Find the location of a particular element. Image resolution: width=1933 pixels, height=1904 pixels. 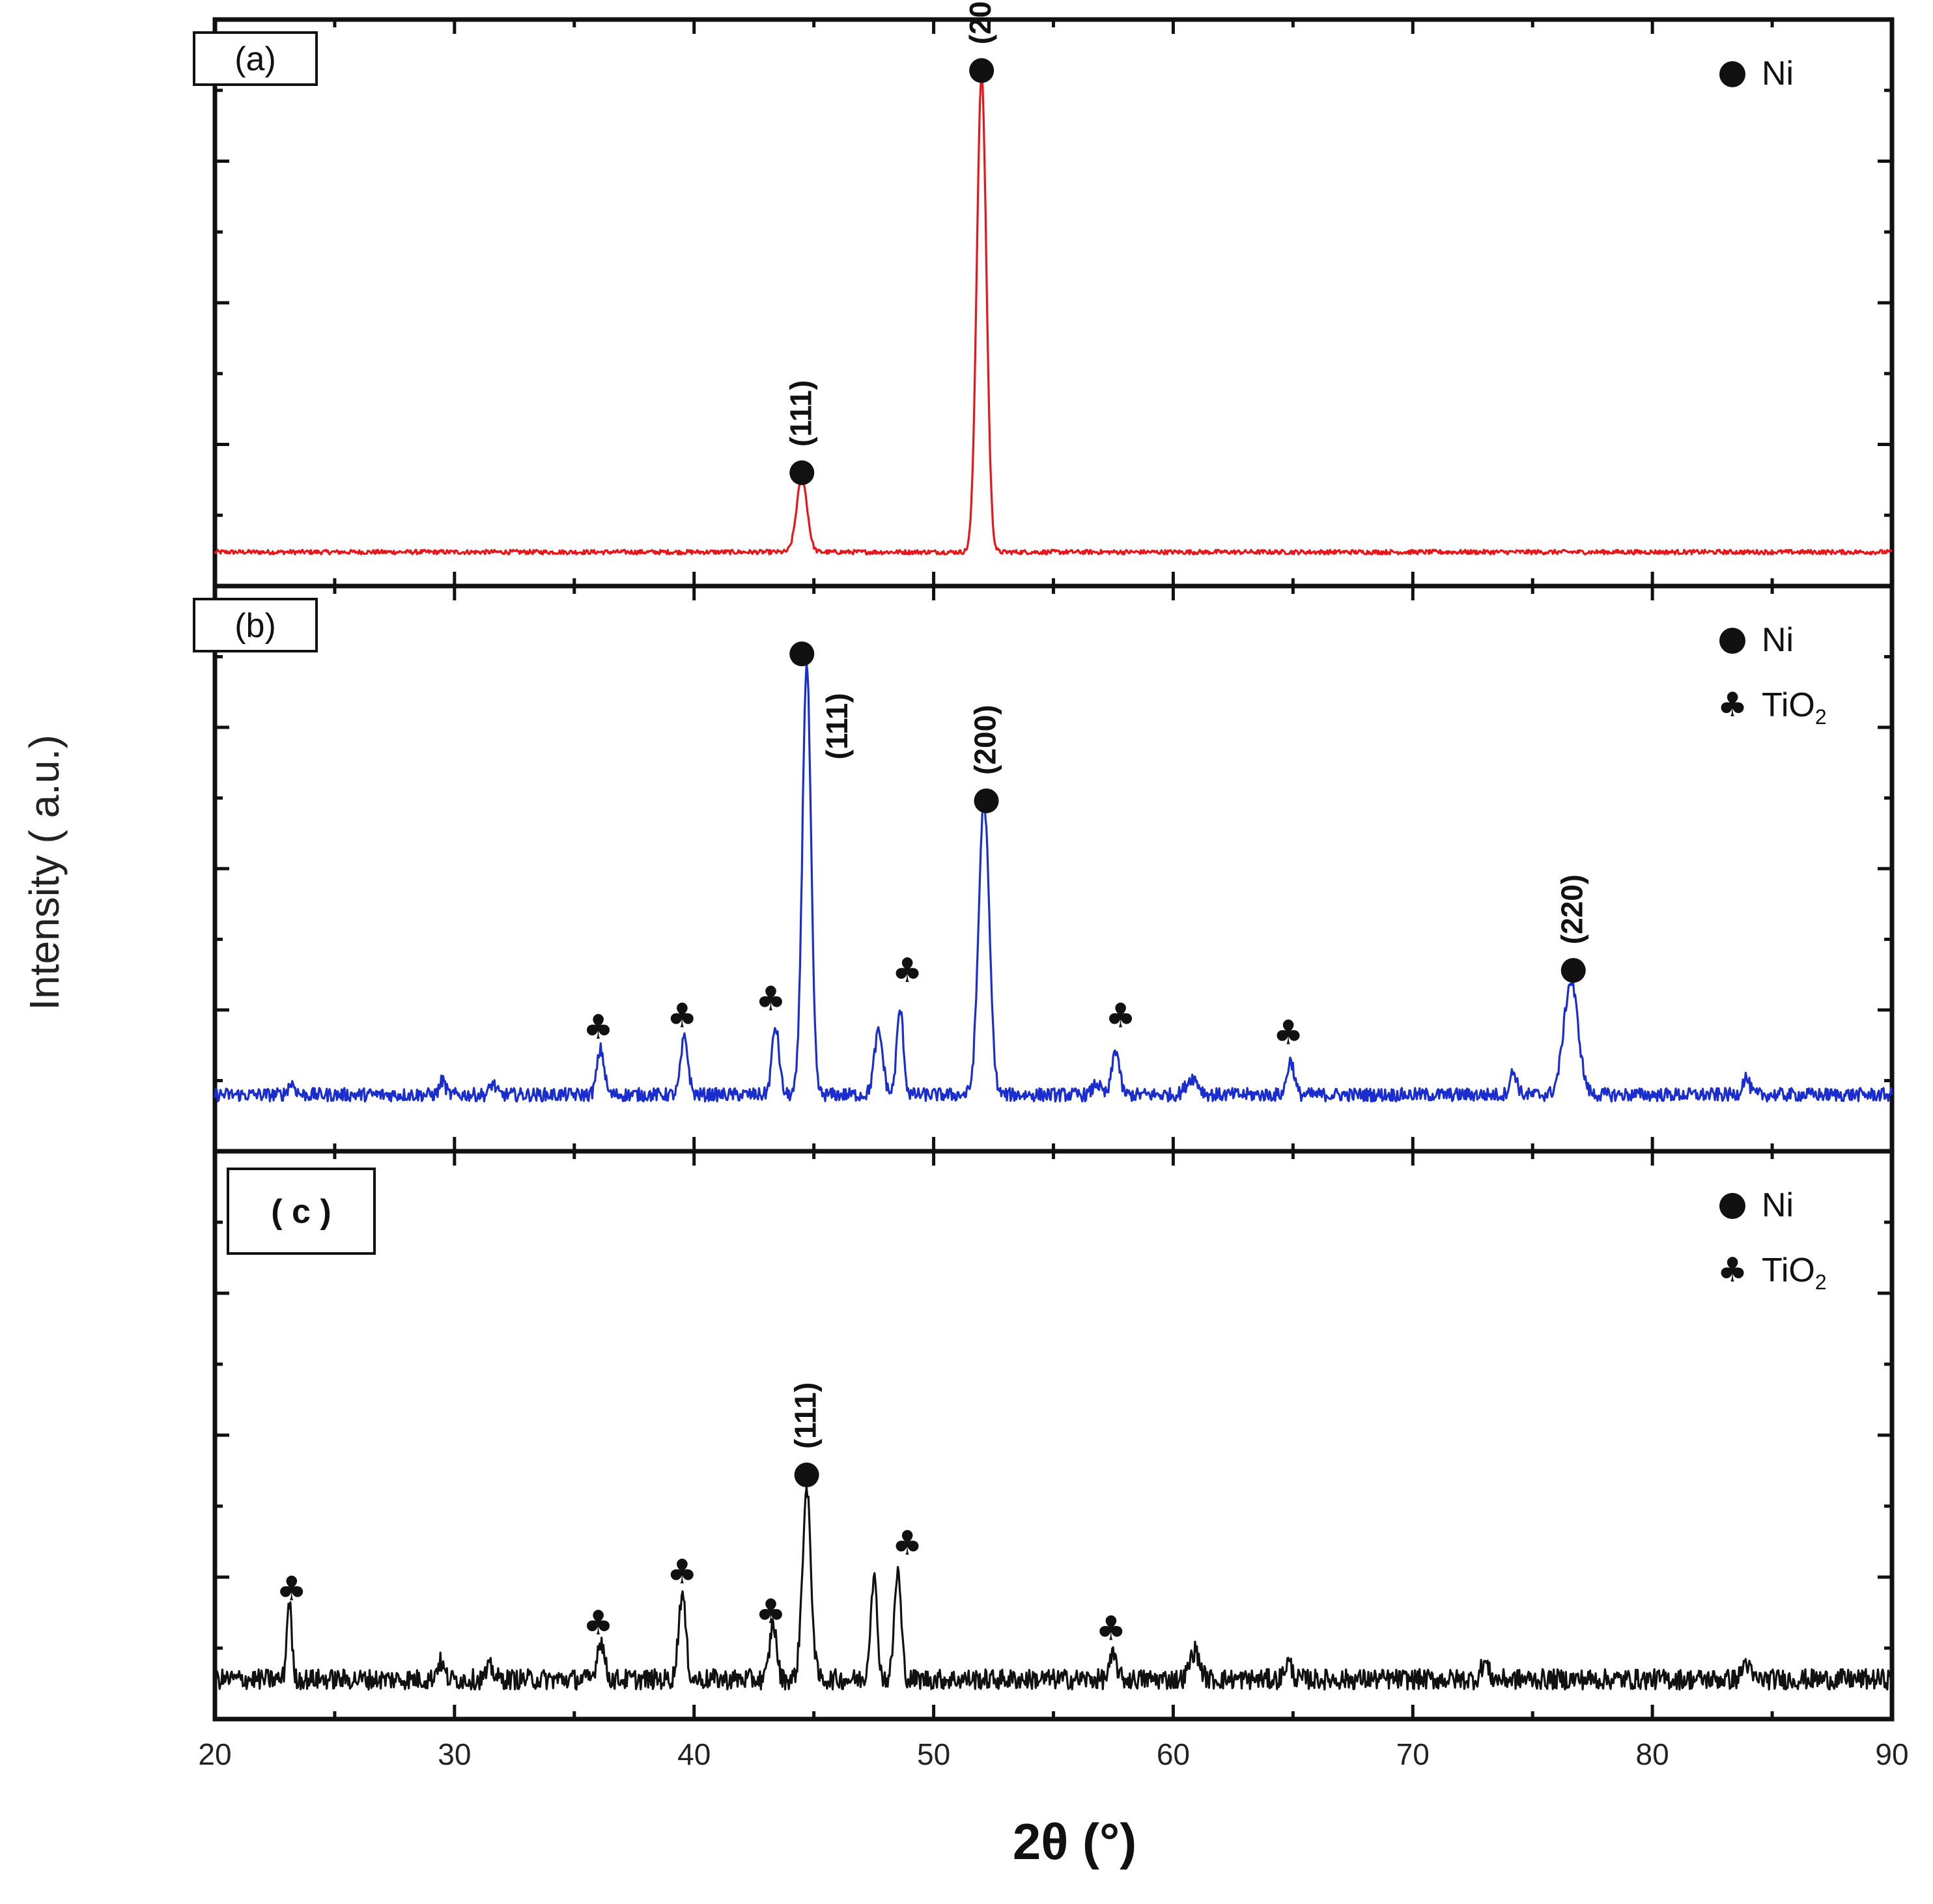

legend-label: TiO2 is located at coordinates (1794, 707).